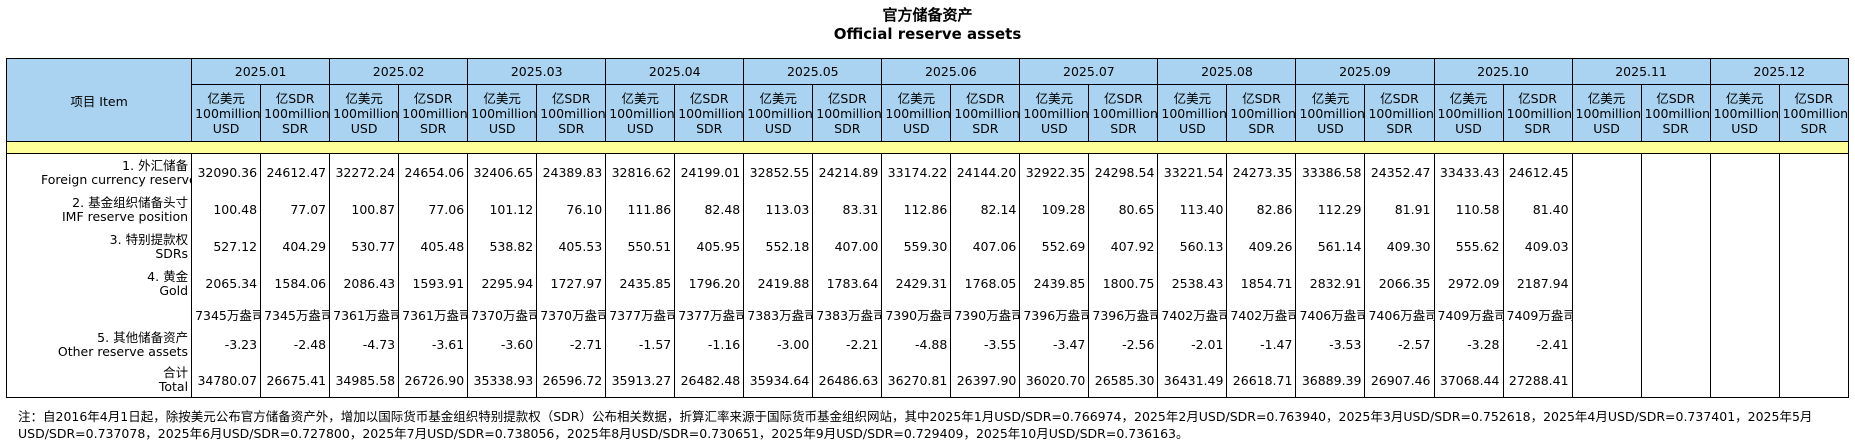 The height and width of the screenshot is (442, 1855). Describe the element at coordinates (847, 380) in the screenshot. I see `value-cell: 26486.63` at that location.